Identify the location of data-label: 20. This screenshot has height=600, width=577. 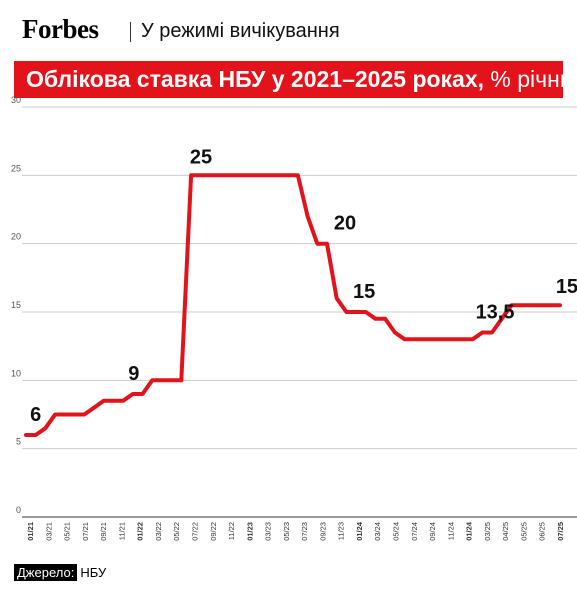
(345, 224).